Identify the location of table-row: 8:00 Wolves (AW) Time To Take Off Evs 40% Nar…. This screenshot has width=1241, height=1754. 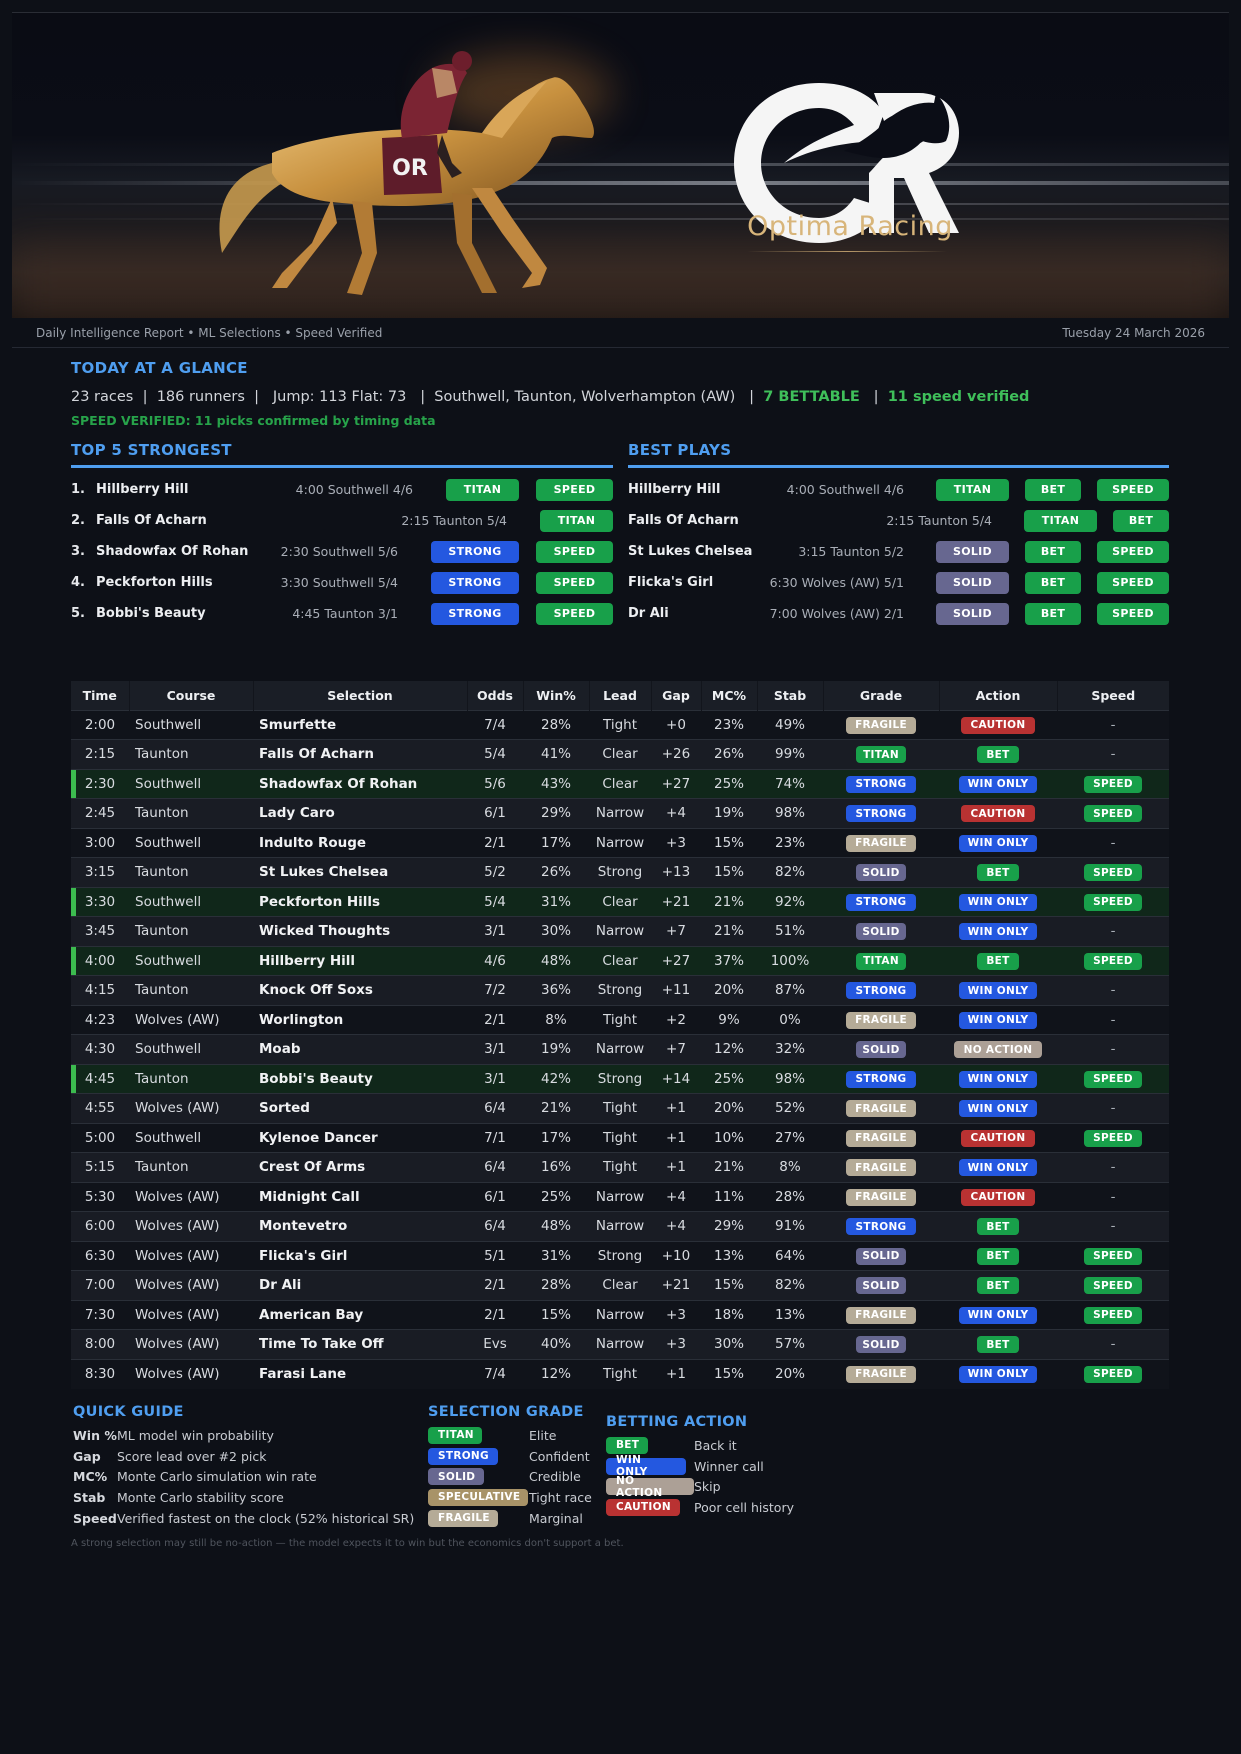
(620, 1344).